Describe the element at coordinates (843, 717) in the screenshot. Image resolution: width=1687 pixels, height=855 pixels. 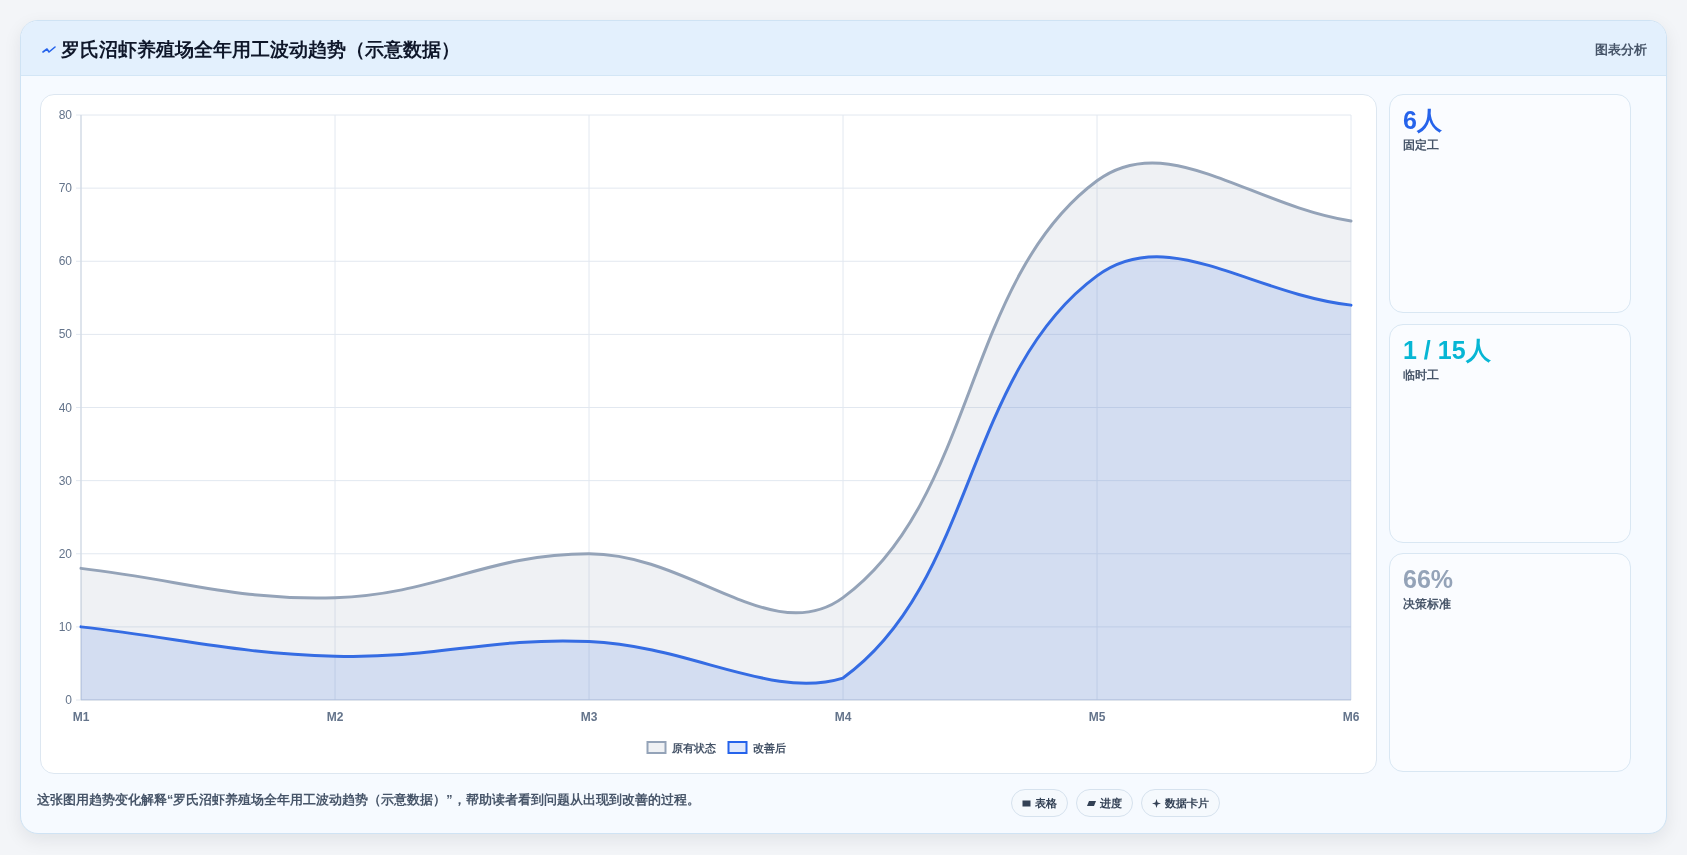
I see `x-tick-label: M4` at that location.